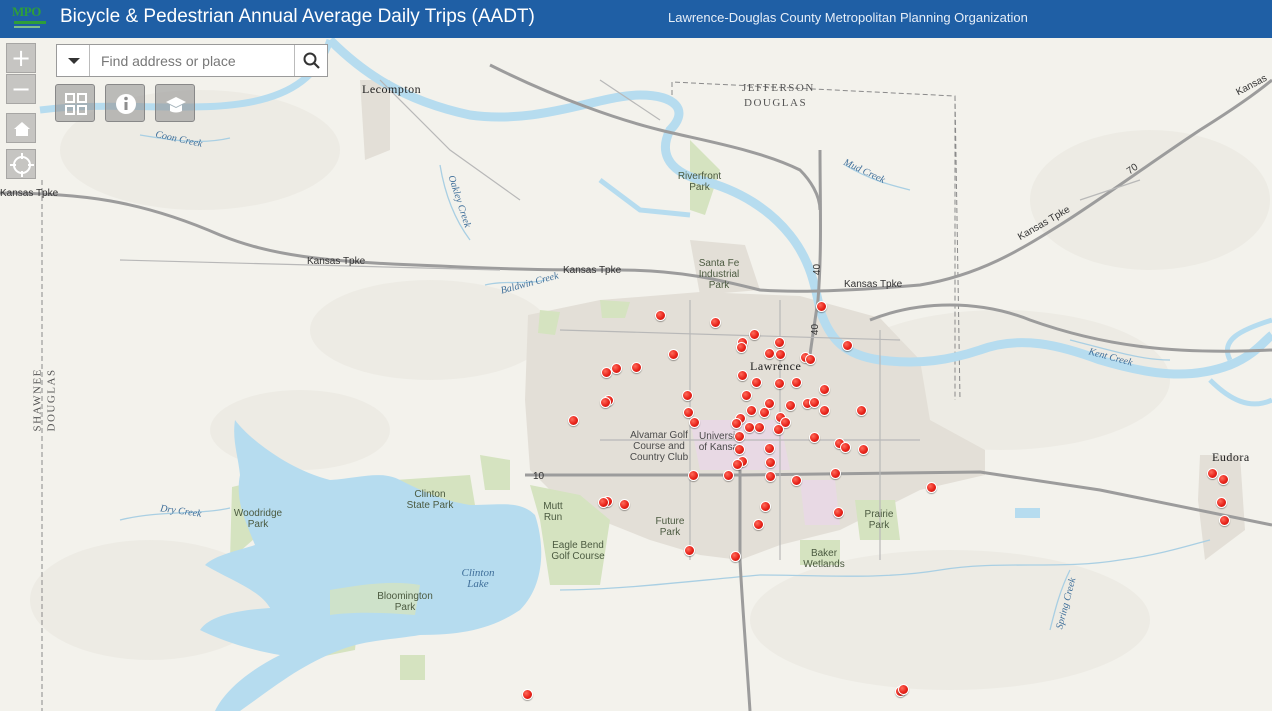  What do you see at coordinates (776, 366) in the screenshot?
I see `label-lawrence: Lawrence` at bounding box center [776, 366].